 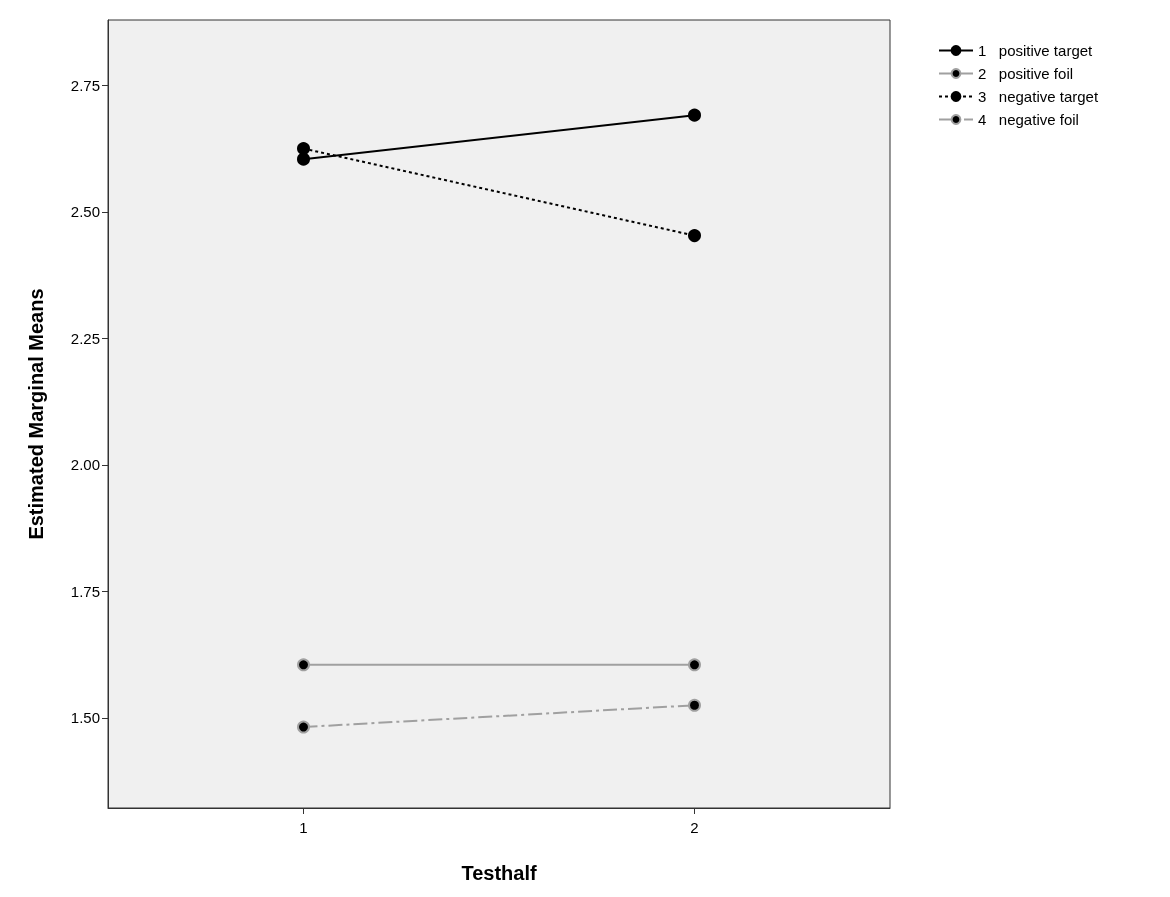 I want to click on y-axis-title: Estimated Marginal Means, so click(x=36, y=414).